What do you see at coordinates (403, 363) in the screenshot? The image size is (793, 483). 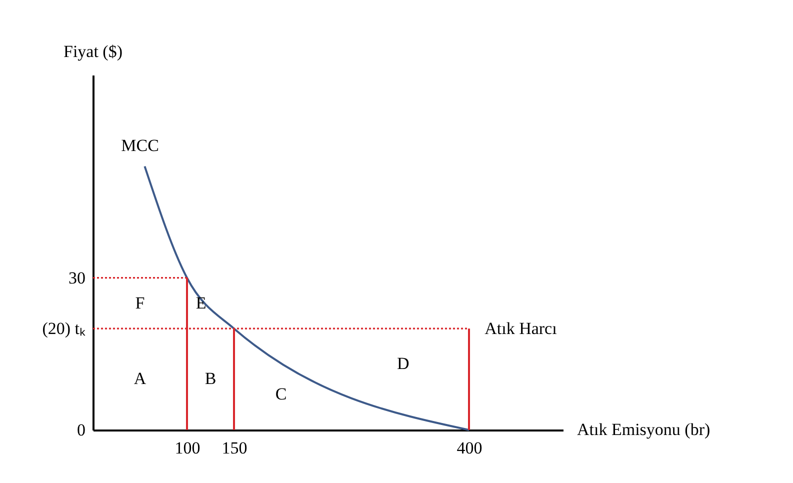 I see `annotation: D` at bounding box center [403, 363].